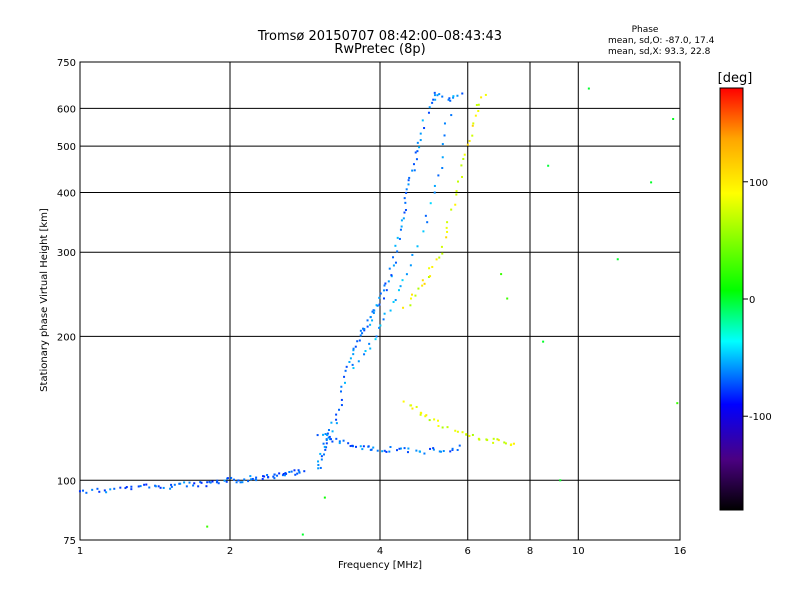 The image size is (800, 600). I want to click on y-axis-label: Stationary phase Virtual Height [km], so click(44, 300).